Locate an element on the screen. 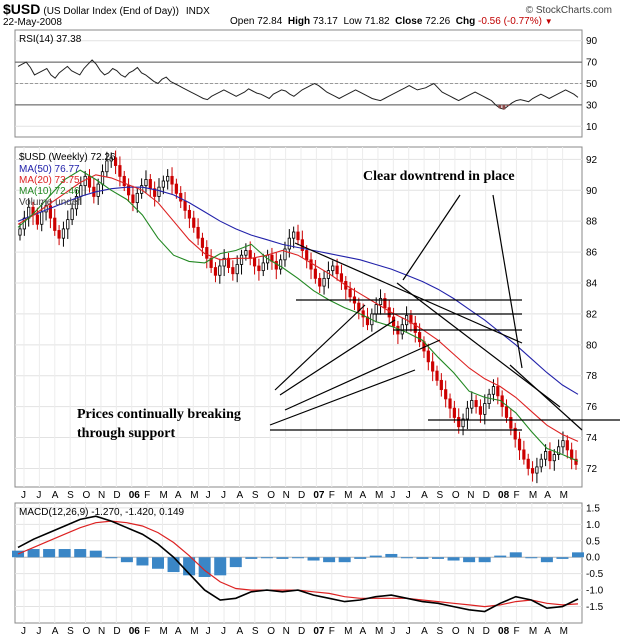 The image size is (620, 639). price-y-tick-label: 84 is located at coordinates (592, 284).